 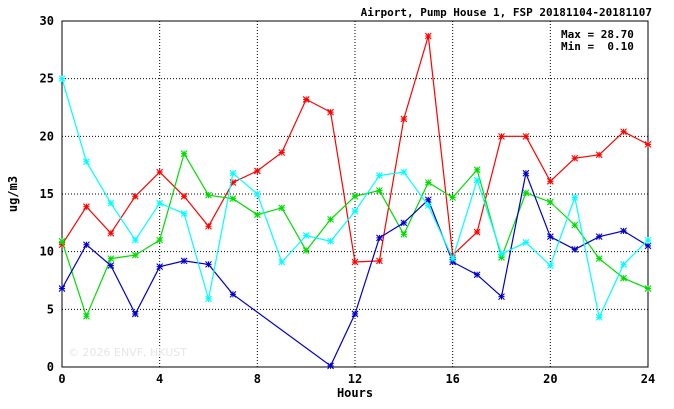 I want to click on watermark: © 2026 ENVF, HKUST, so click(x=127, y=352).